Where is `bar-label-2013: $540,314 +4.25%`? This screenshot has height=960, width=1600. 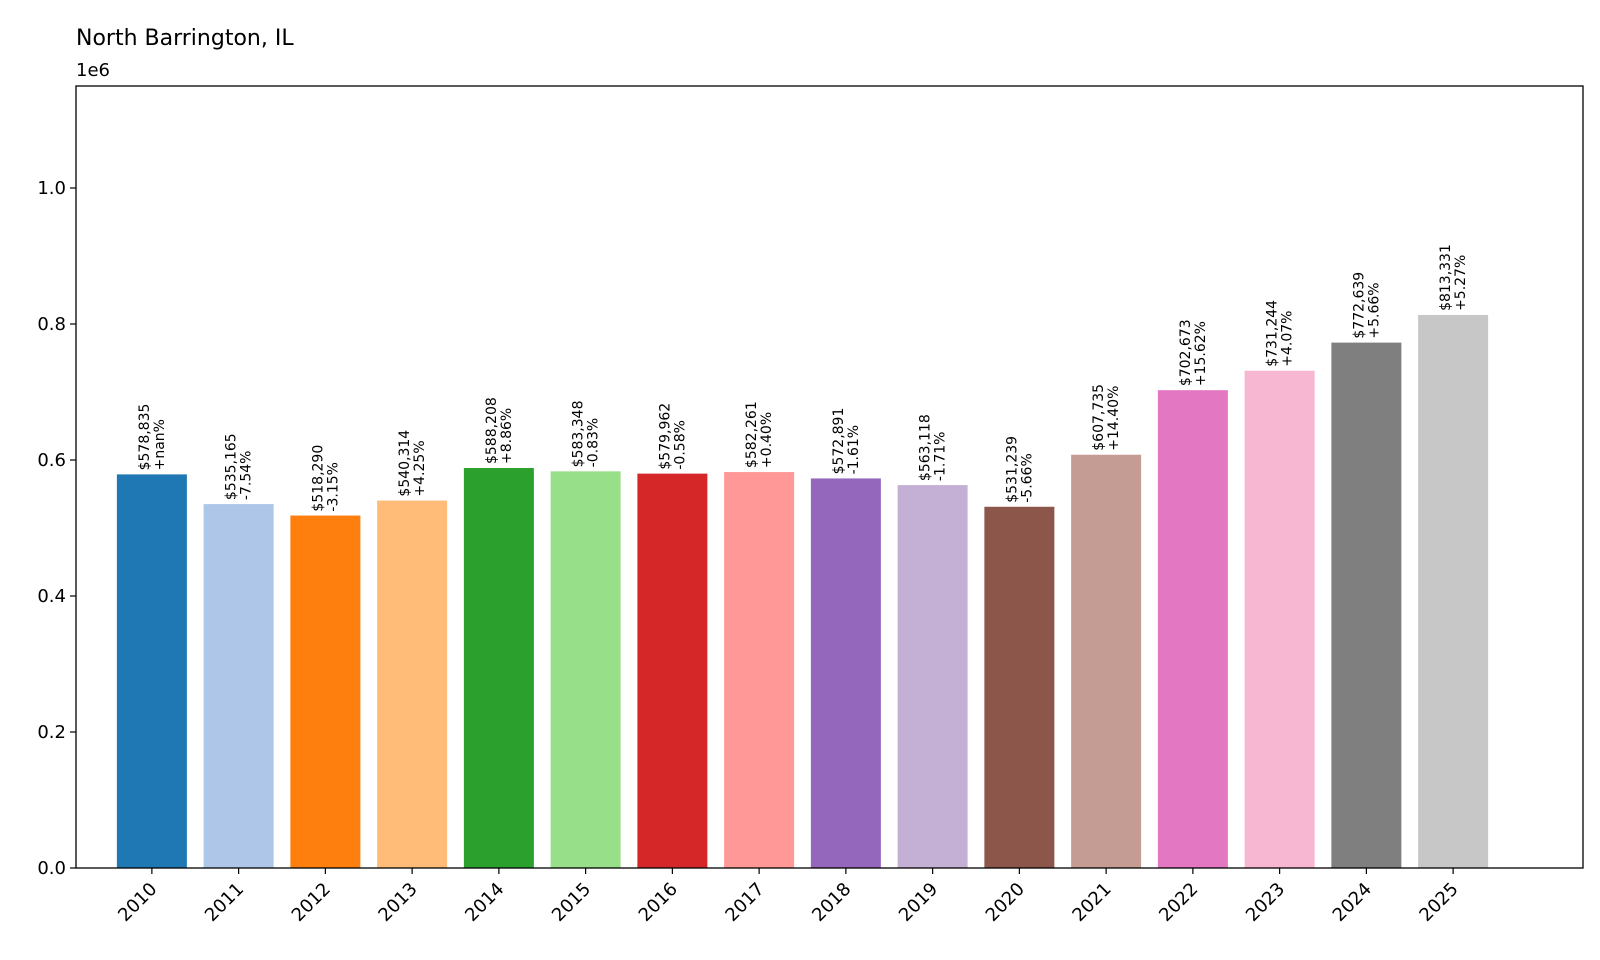
bar-label-2013: $540,314 +4.25% is located at coordinates (412, 463).